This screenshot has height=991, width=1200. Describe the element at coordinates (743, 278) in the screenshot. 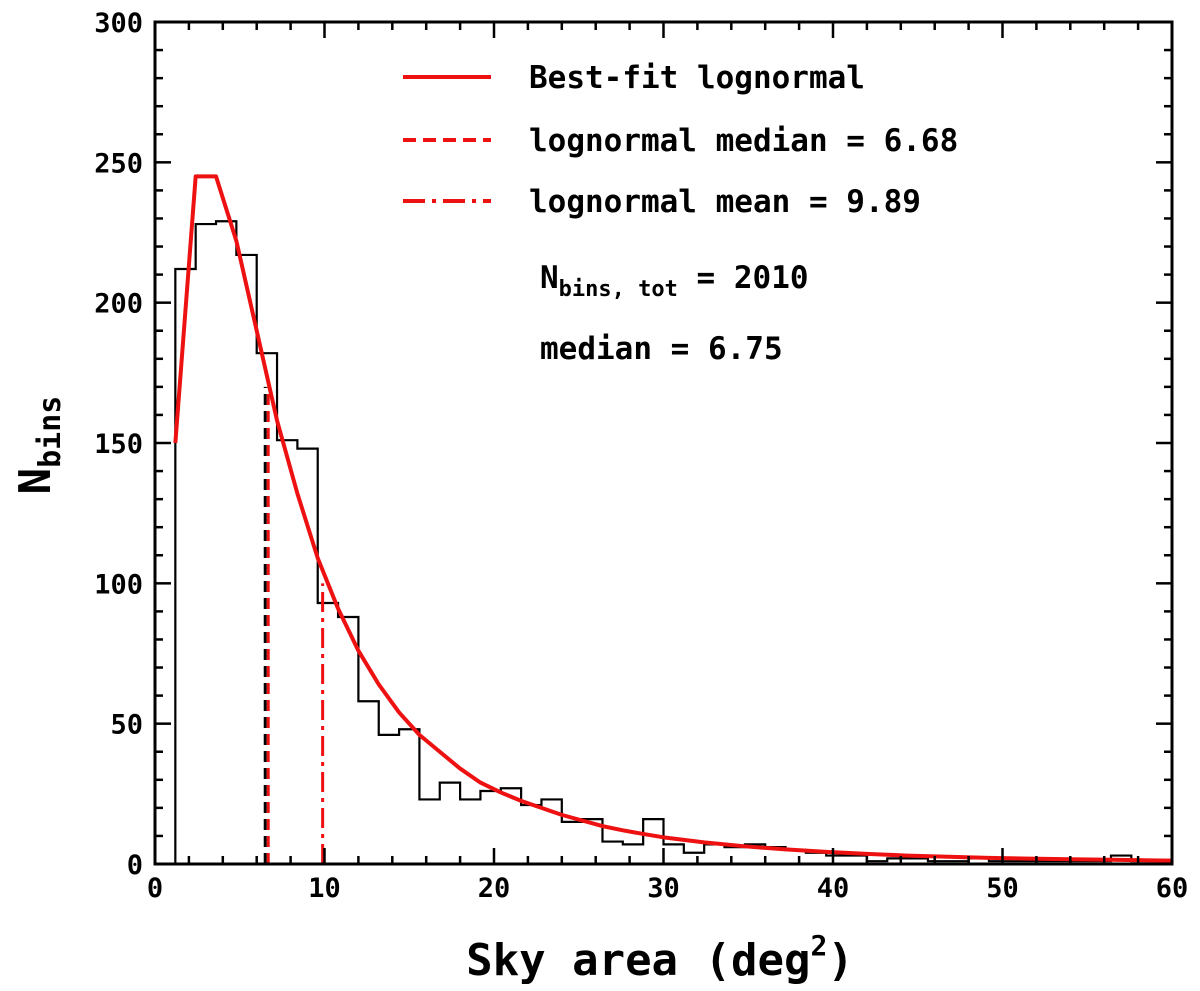

I see `annotation-nbins-value: = 2010` at that location.